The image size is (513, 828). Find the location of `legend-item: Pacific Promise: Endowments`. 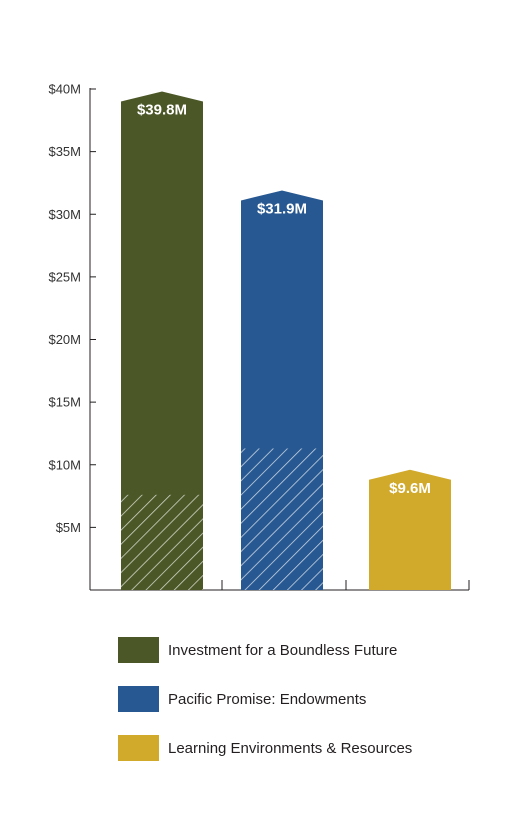

legend-item: Pacific Promise: Endowments is located at coordinates (265, 699).